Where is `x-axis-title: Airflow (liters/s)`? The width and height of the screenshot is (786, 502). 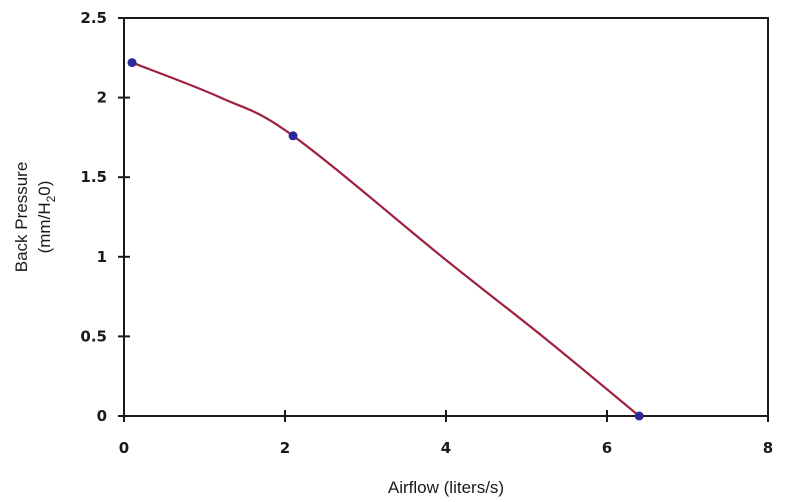
x-axis-title: Airflow (liters/s) is located at coordinates (446, 487).